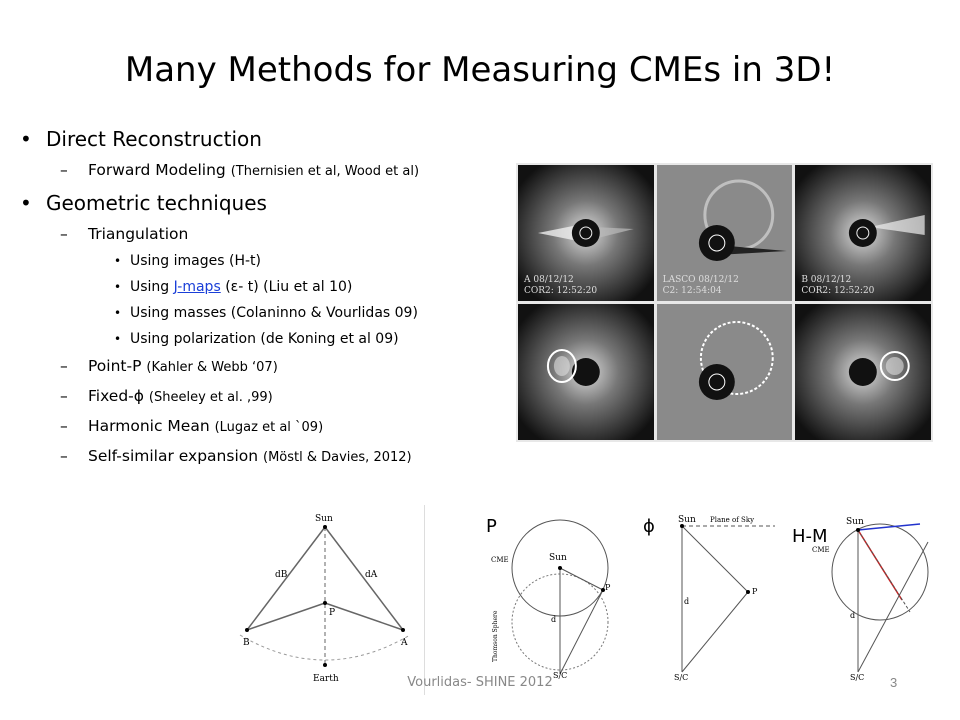 This screenshot has height=720, width=960. Describe the element at coordinates (263, 287) in the screenshot. I see `bullet-using-jmaps: Using J-maps (ε- t) (Liu et al 10)` at that location.